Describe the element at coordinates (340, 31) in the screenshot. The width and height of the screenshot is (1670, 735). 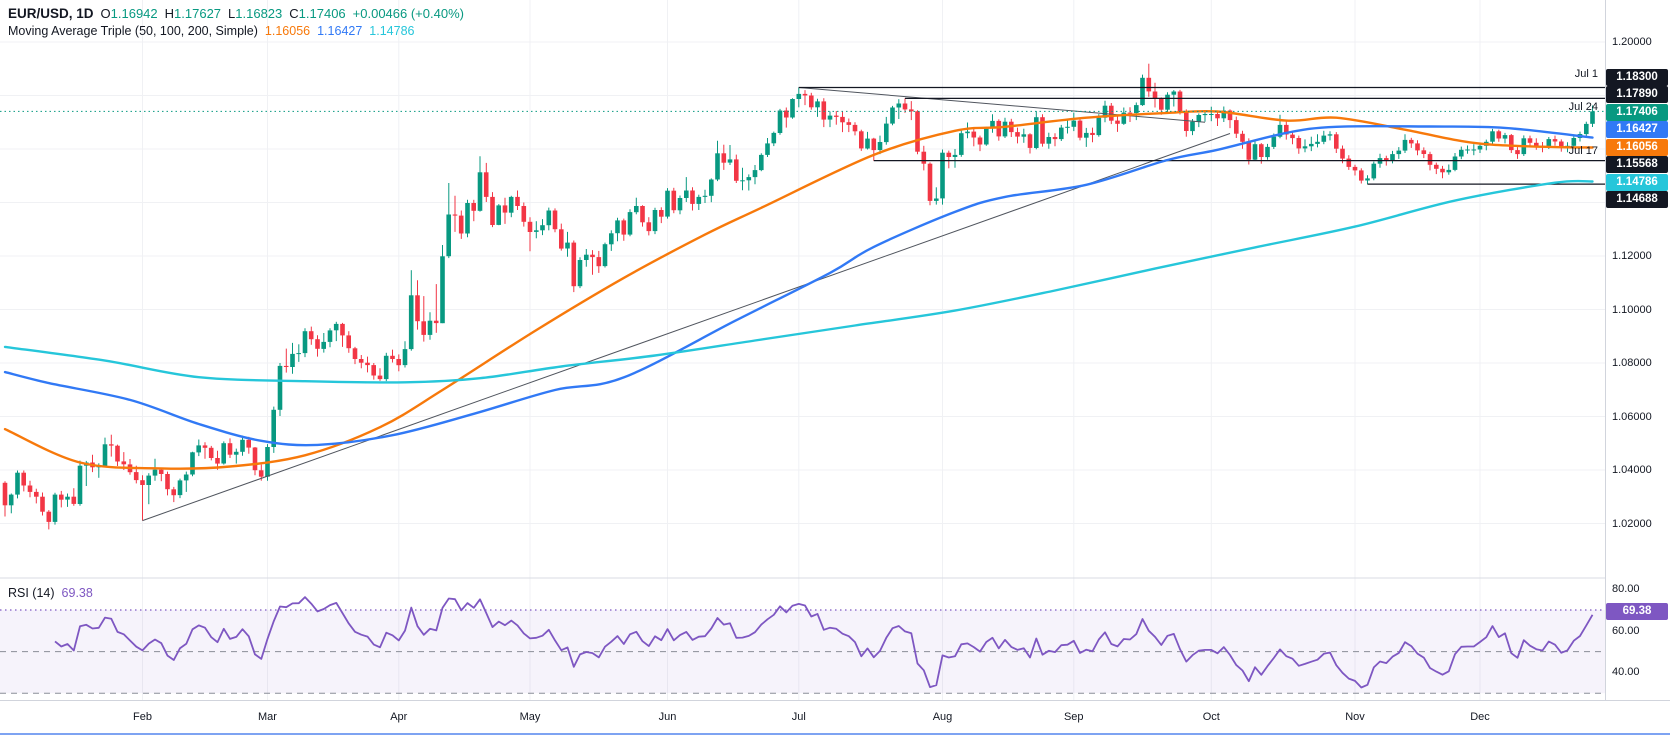
I see `ma100-value: 1.16427` at that location.